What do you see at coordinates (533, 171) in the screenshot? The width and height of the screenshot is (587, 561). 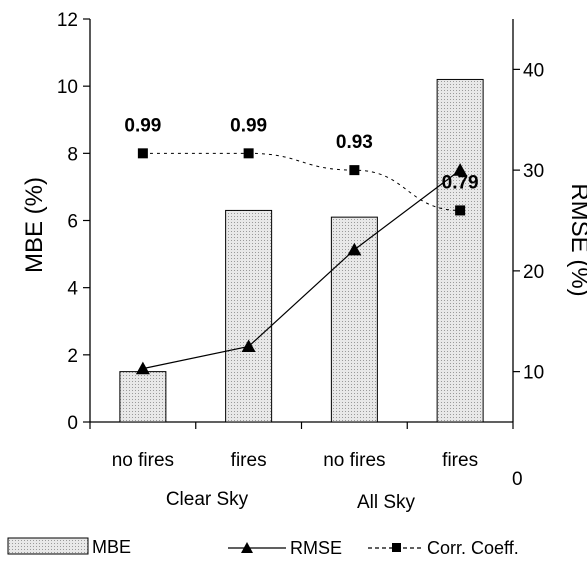 I see `right-tick-label: 30` at bounding box center [533, 171].